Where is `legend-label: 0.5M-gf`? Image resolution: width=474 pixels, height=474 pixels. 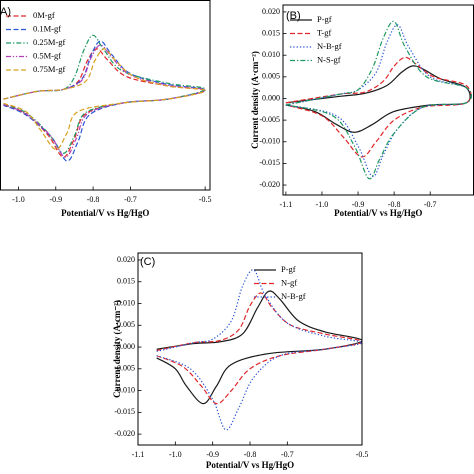
legend-label: 0.5M-gf is located at coordinates (47, 55).